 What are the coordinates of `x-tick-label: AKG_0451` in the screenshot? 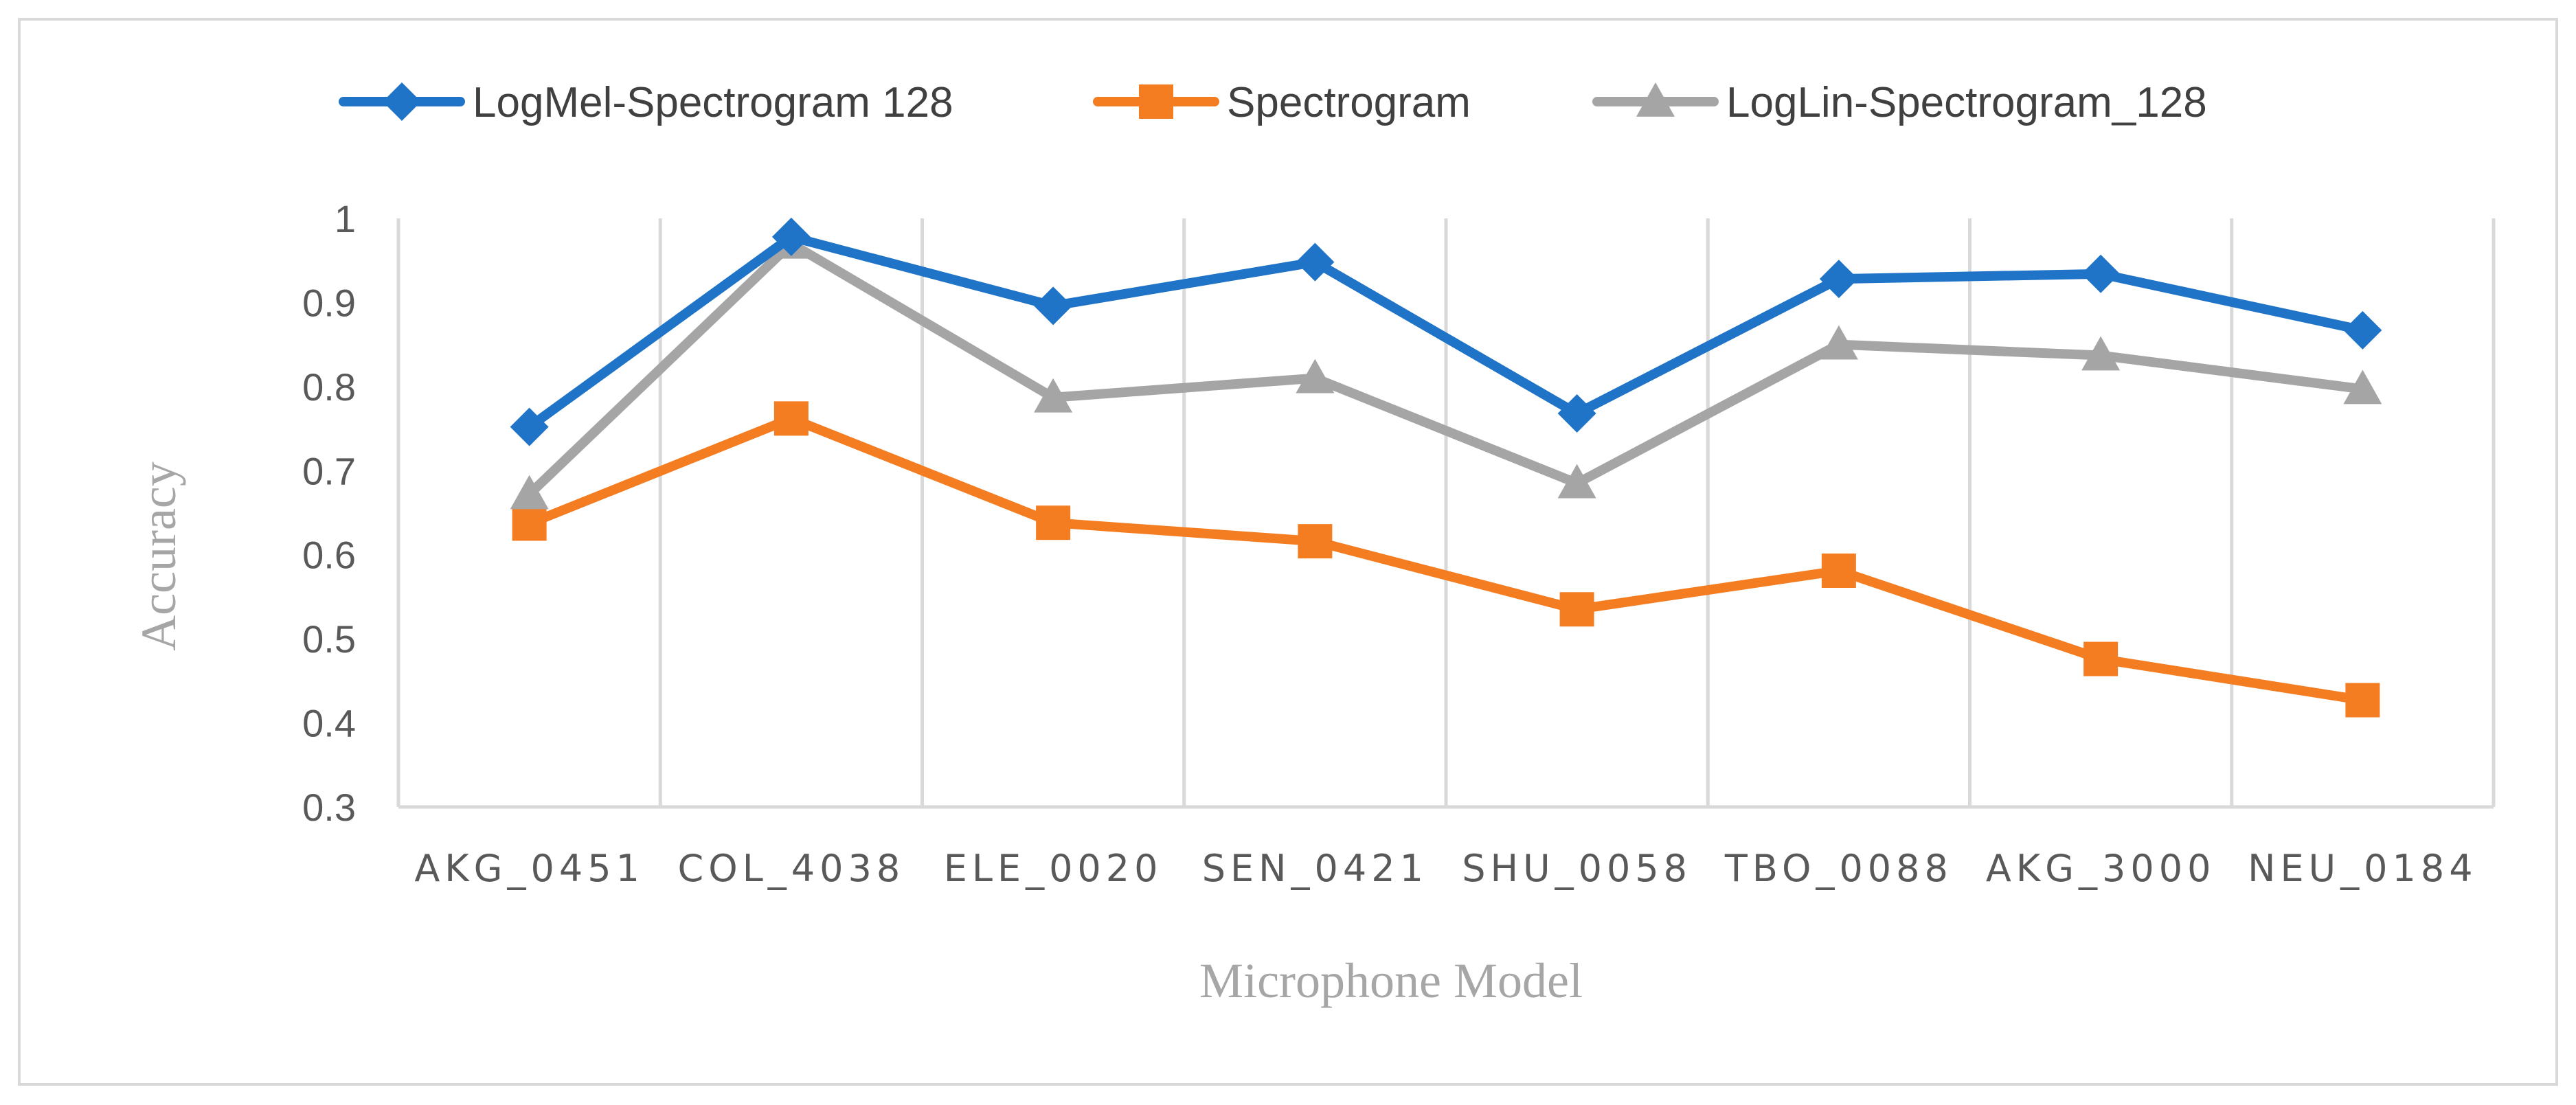 It's located at (529, 868).